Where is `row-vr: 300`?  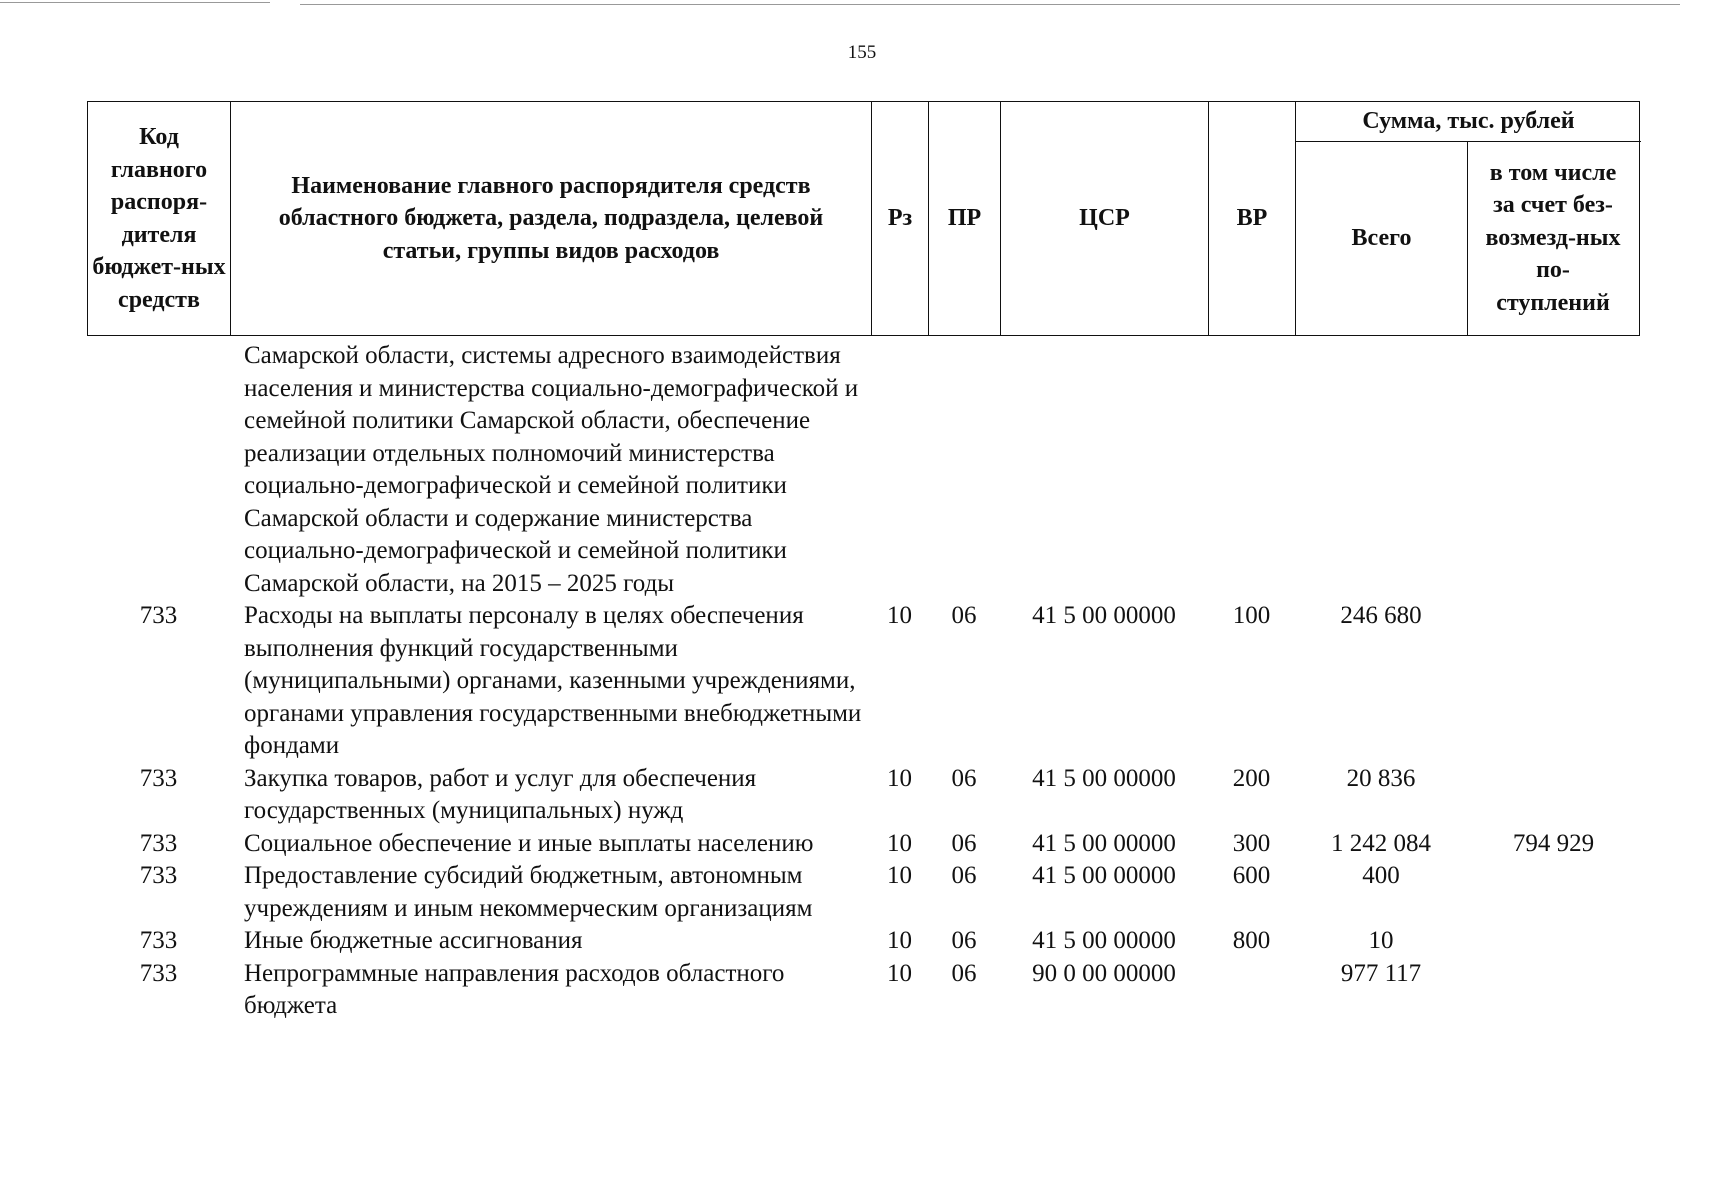 row-vr: 300 is located at coordinates (1251, 843).